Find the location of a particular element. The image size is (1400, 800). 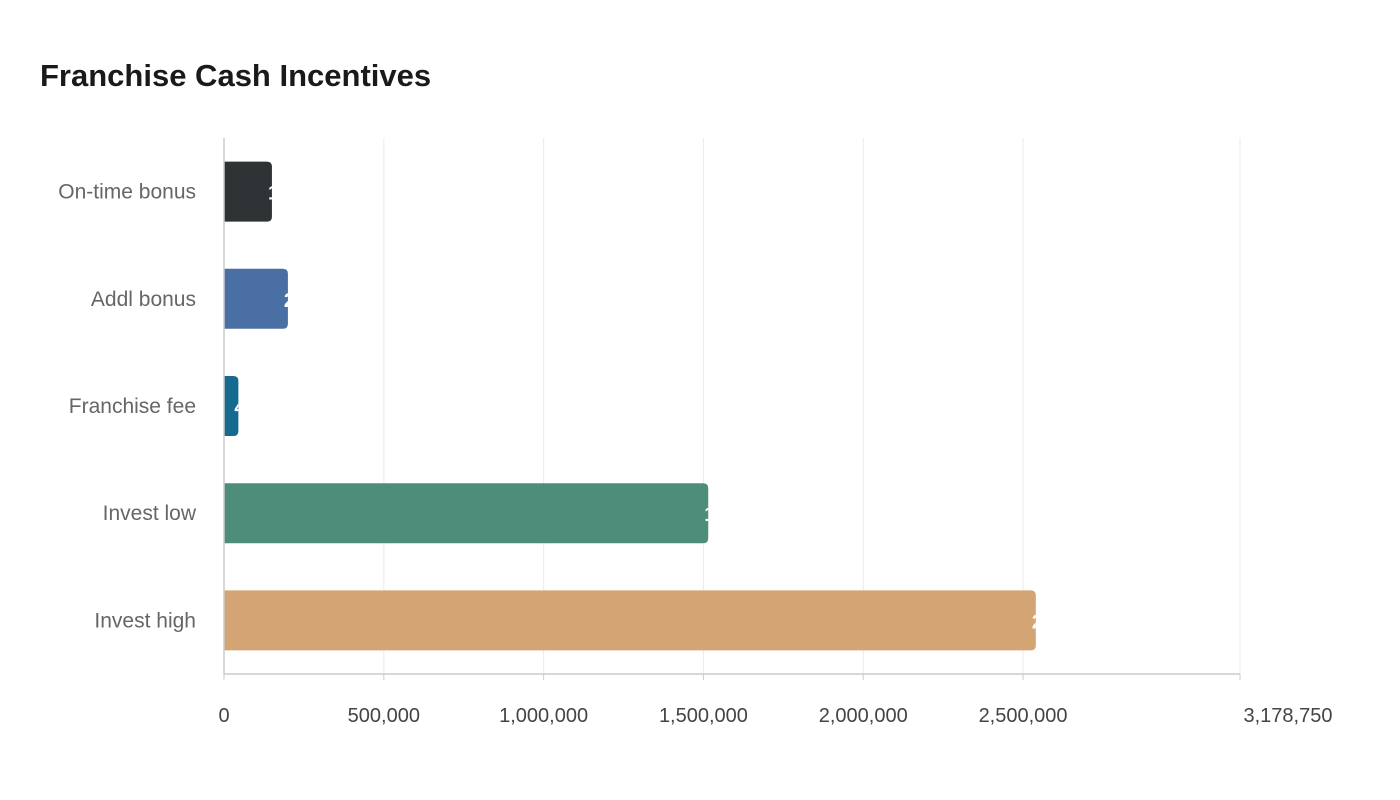

x-tick-label: 2,500,000 is located at coordinates (1023, 716).